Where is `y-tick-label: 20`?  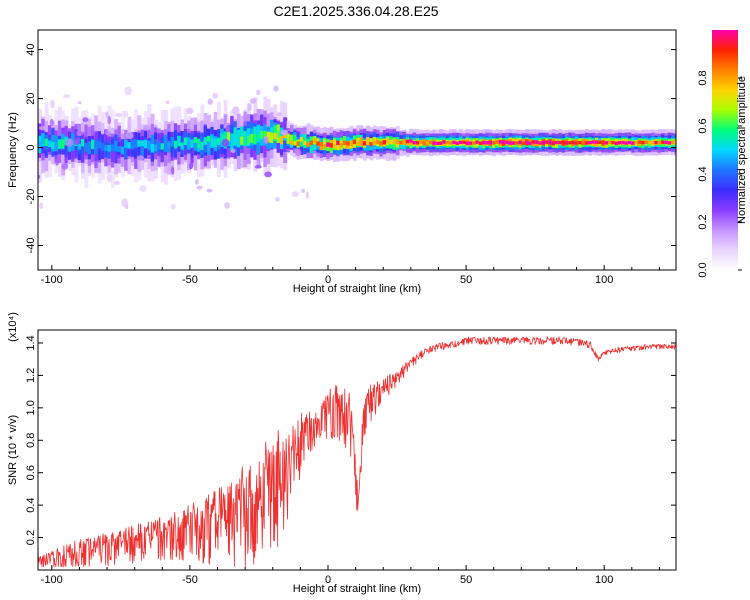
y-tick-label: 20 is located at coordinates (31, 98).